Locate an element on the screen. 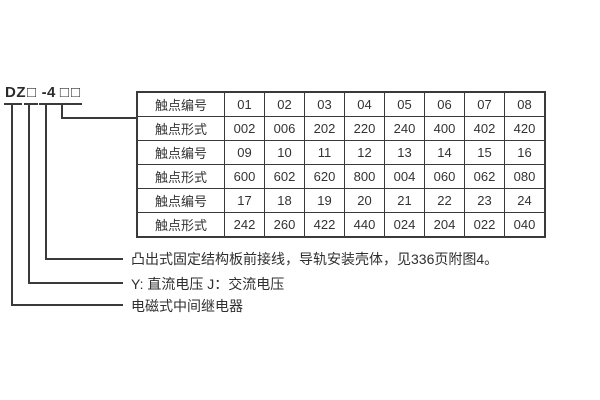  cell: 01 is located at coordinates (244, 104).